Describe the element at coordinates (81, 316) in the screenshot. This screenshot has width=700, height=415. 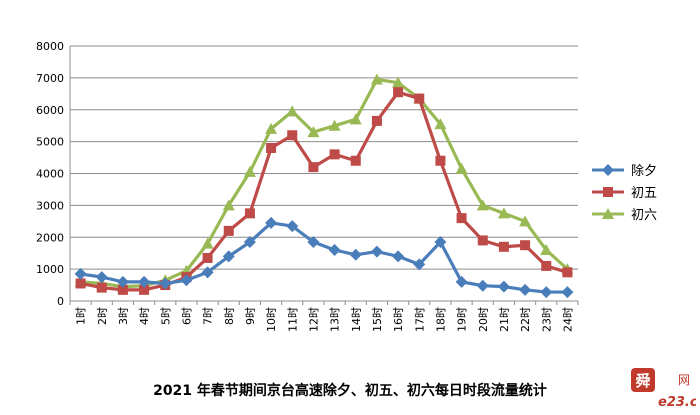
I see `x-tick-label: 1时` at that location.